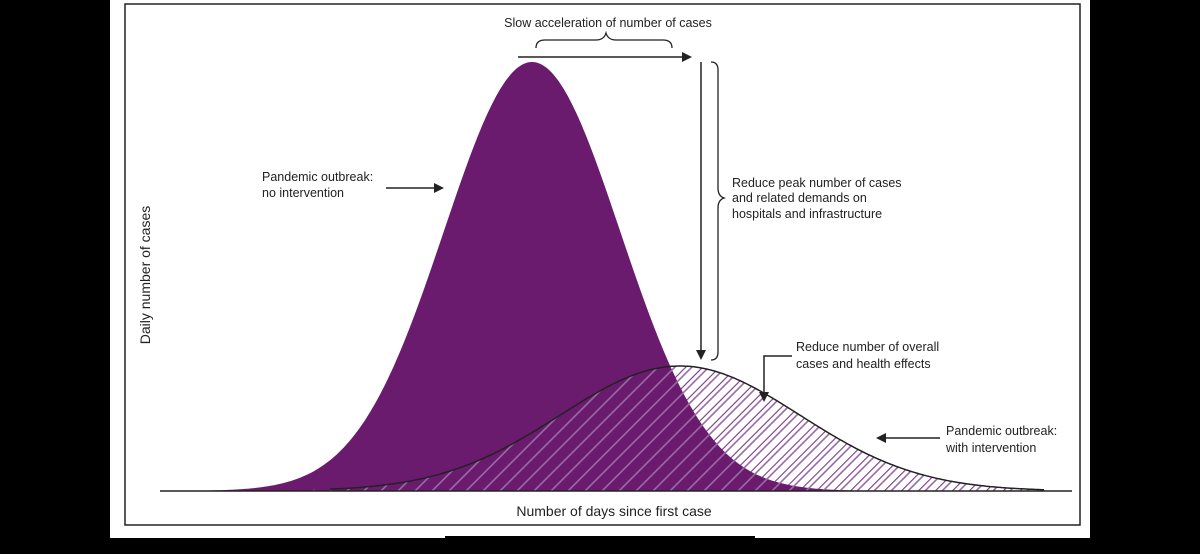 The width and height of the screenshot is (1200, 554). Describe the element at coordinates (303, 193) in the screenshot. I see `no-intervention-label-line2: no intervention` at that location.